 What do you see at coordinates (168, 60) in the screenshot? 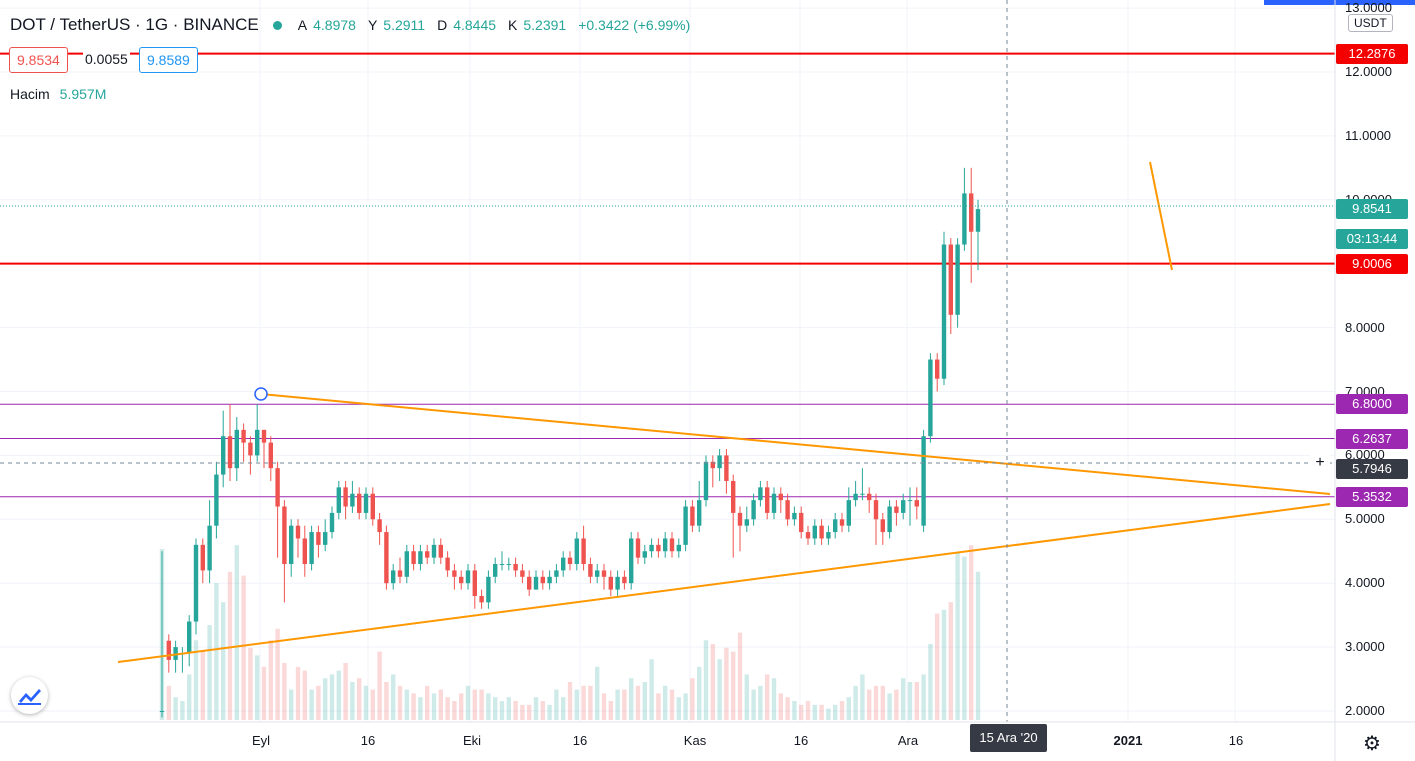
I see `buy-price-button: 9.8589` at bounding box center [168, 60].